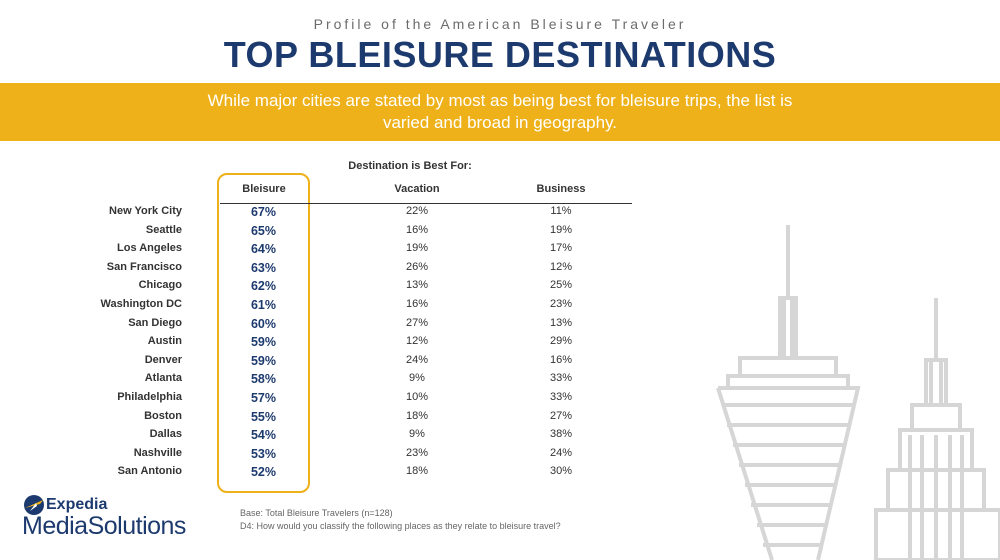  Describe the element at coordinates (561, 434) in the screenshot. I see `business-value: 38%` at that location.